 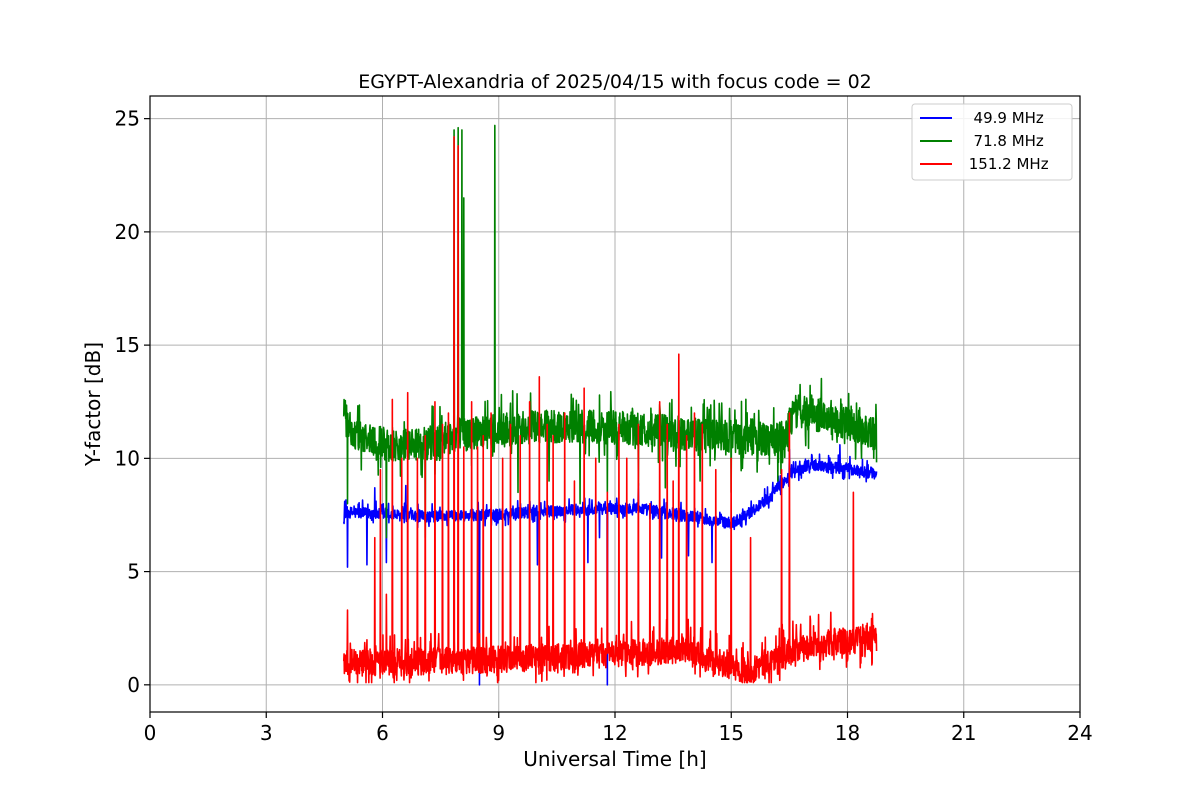 I want to click on x-tick-label: 3, so click(x=266, y=733).